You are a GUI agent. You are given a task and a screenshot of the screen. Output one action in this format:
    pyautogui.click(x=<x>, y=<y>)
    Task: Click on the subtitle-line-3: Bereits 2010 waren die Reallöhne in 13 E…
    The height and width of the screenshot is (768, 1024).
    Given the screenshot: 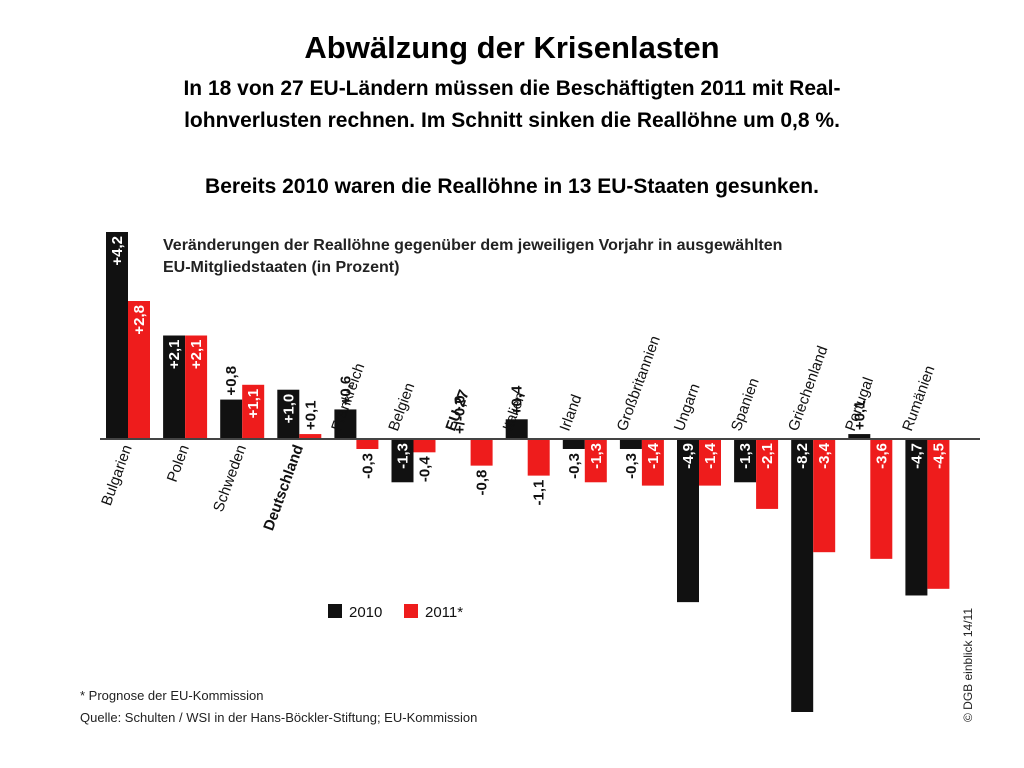 What is the action you would take?
    pyautogui.click(x=512, y=186)
    